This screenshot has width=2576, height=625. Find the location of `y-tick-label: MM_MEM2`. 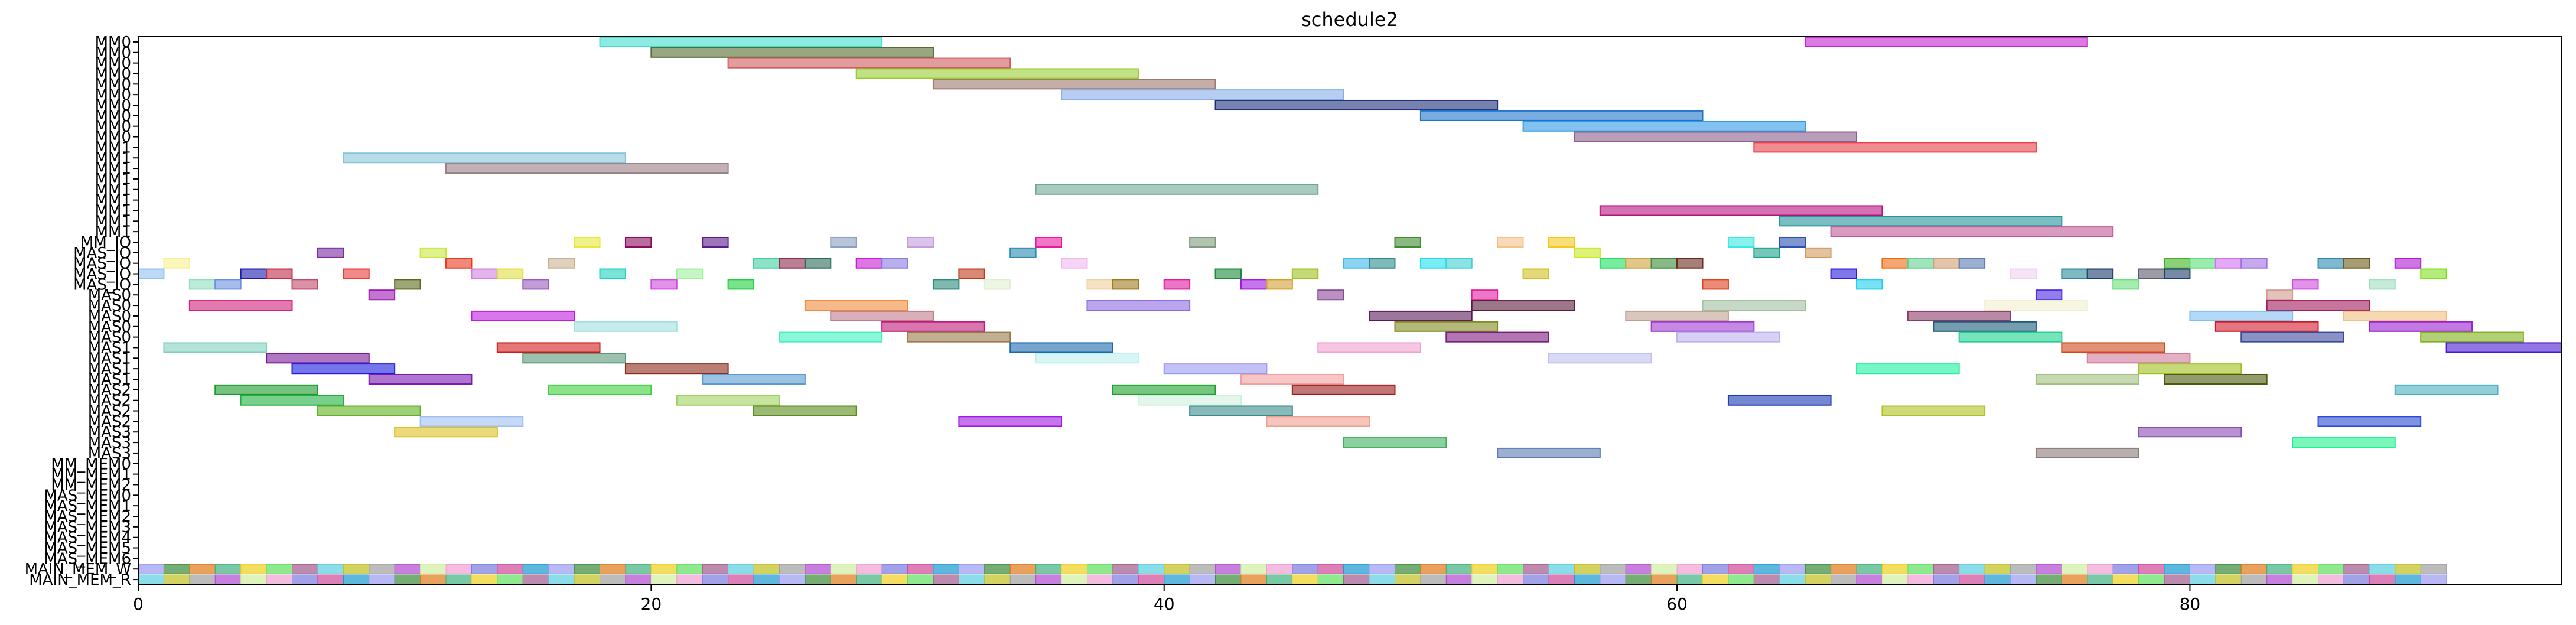

y-tick-label: MM_MEM2 is located at coordinates (91, 485).